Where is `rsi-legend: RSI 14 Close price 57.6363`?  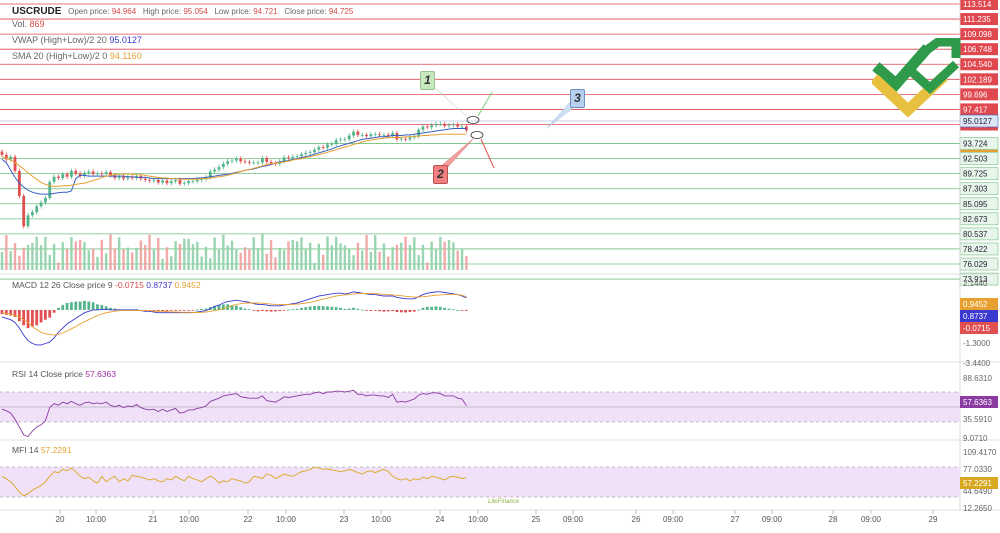 rsi-legend: RSI 14 Close price 57.6363 is located at coordinates (64, 374).